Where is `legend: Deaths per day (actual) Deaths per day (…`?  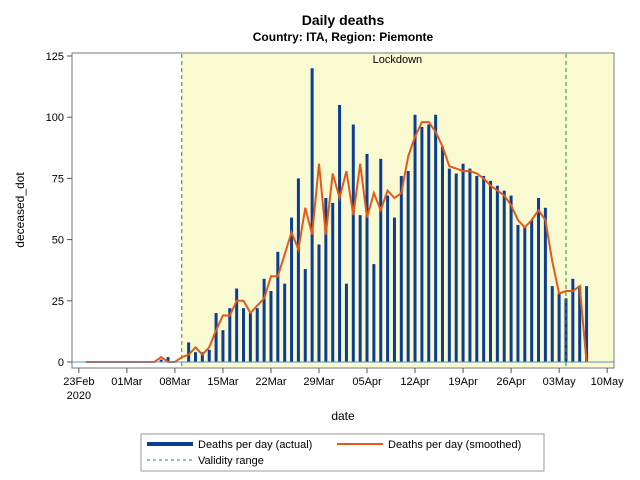
legend: Deaths per day (actual) Deaths per day (… is located at coordinates (342, 452).